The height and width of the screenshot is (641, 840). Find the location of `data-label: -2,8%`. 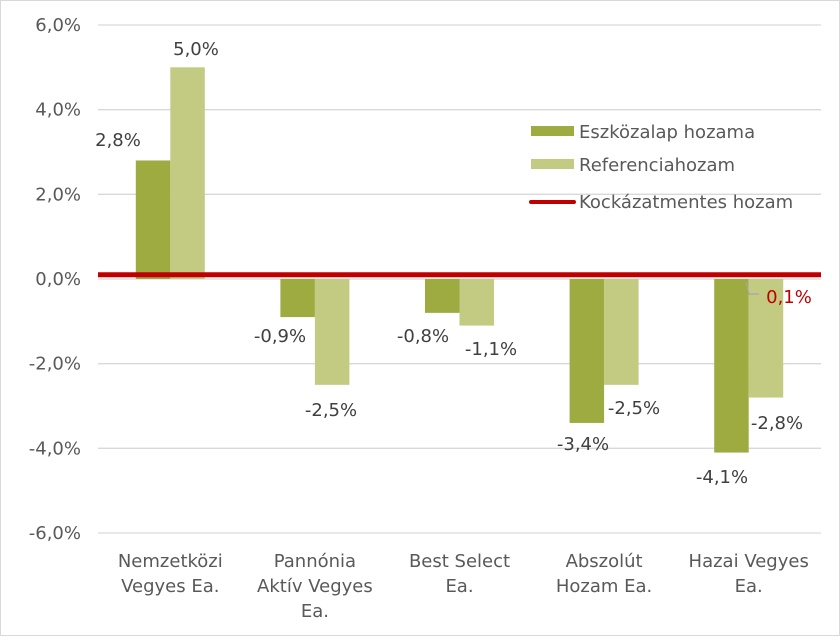

data-label: -2,8% is located at coordinates (777, 423).